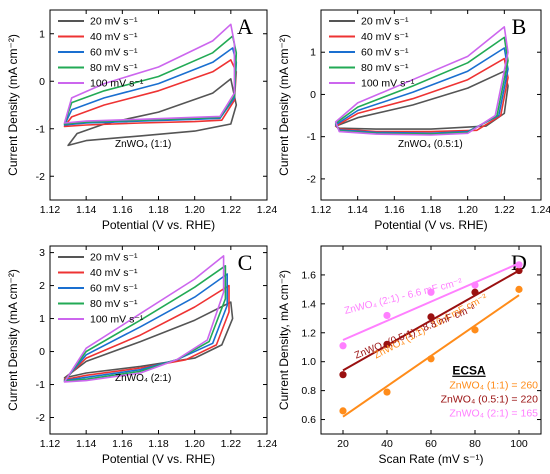 This screenshot has width=550, height=474. Describe the element at coordinates (403, 297) in the screenshot. I see `fit-label: ZnWO₄ (2:1) - 6.6 mF cm⁻²` at that location.